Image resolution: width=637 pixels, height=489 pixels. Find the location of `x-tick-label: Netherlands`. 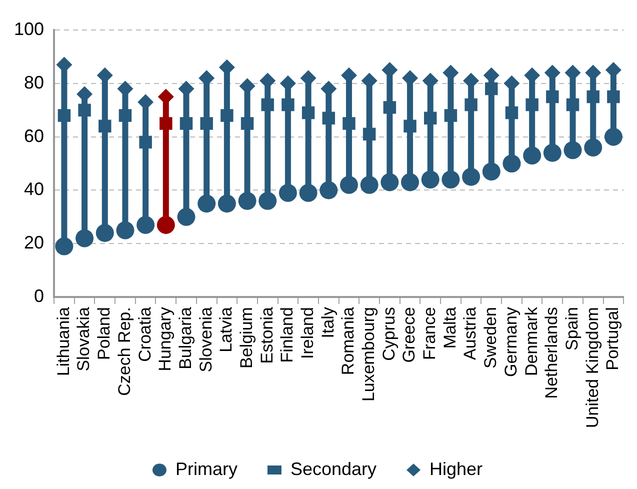

x-tick-label: Netherlands is located at coordinates (552, 353).